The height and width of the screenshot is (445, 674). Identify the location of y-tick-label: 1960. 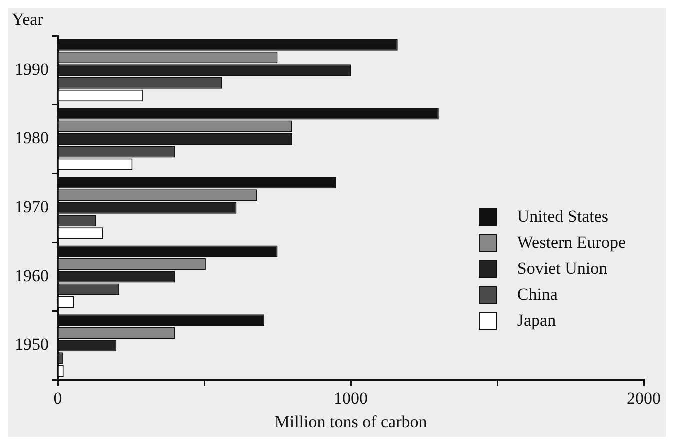
(32, 276).